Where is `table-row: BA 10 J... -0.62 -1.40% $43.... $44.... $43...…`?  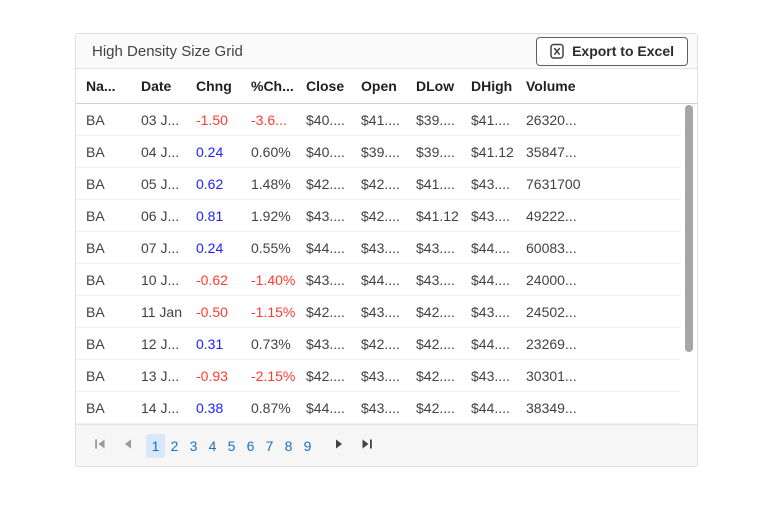 table-row: BA 10 J... -0.62 -1.40% $43.... $44.... $43...… is located at coordinates (378, 280).